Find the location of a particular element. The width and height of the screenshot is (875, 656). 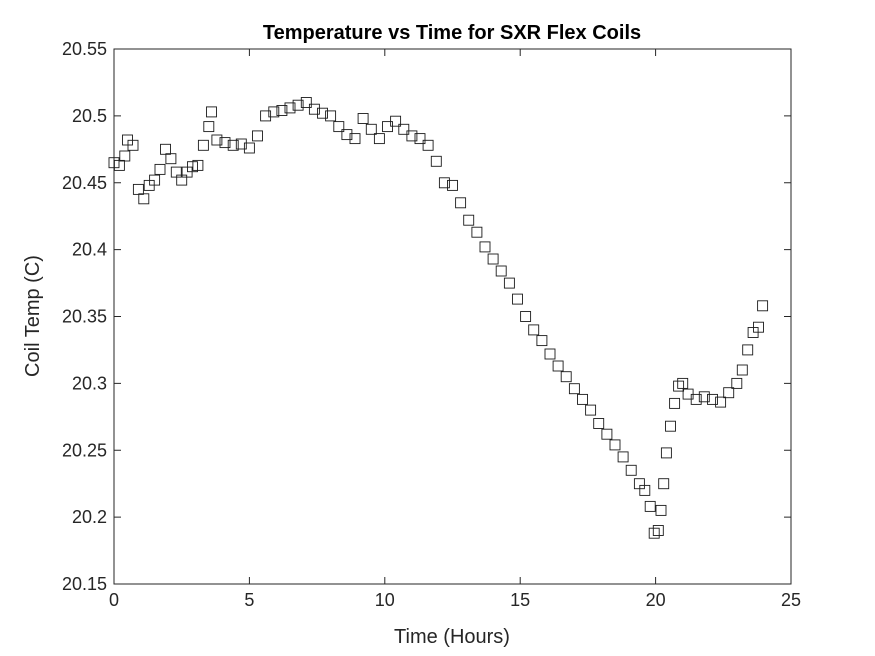

y-tick-label: 20.15 is located at coordinates (84, 584).